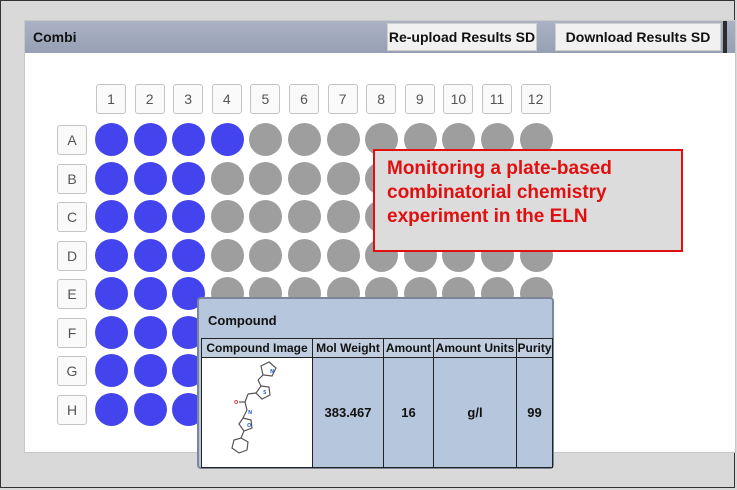 This screenshot has height=490, width=737. Describe the element at coordinates (149, 99) in the screenshot. I see `plate-column-header: 2` at that location.